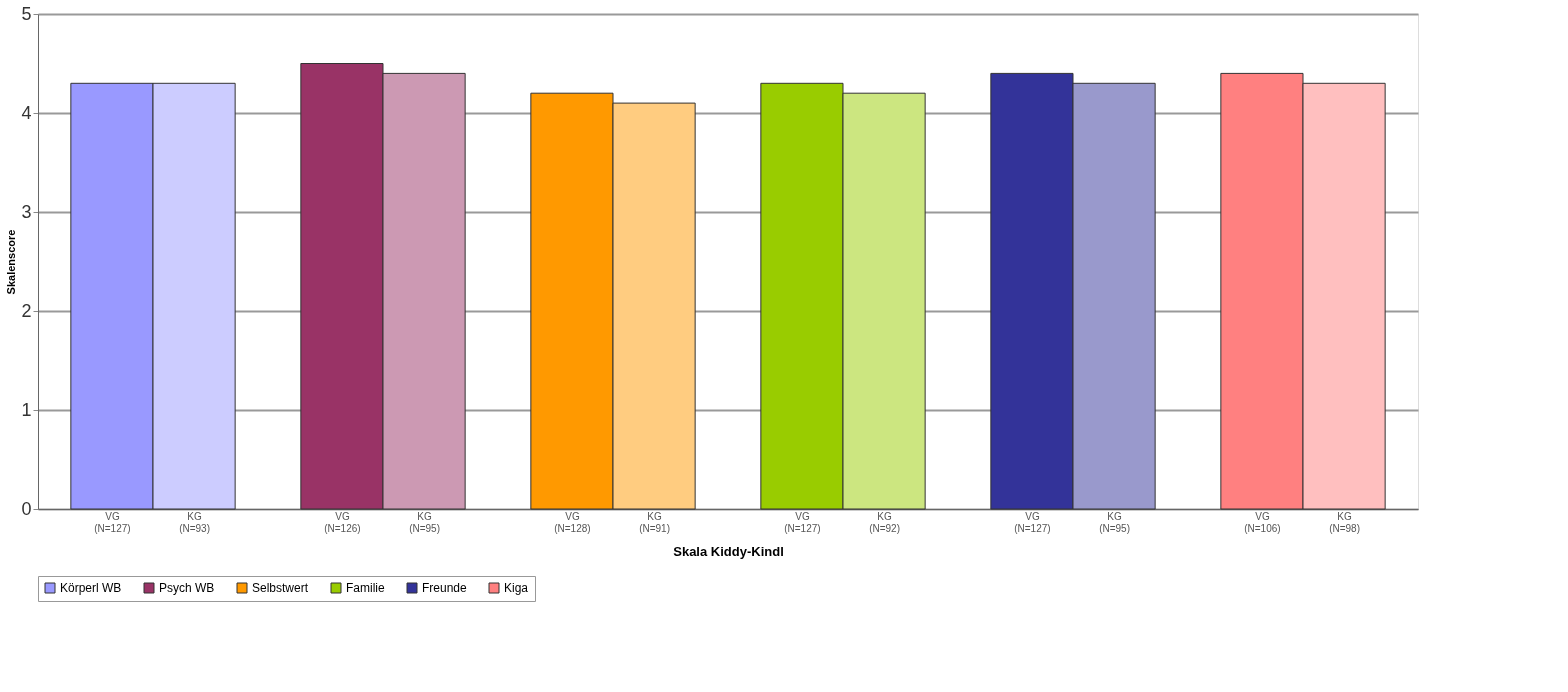  I want to click on legend-label: Freunde, so click(445, 588).